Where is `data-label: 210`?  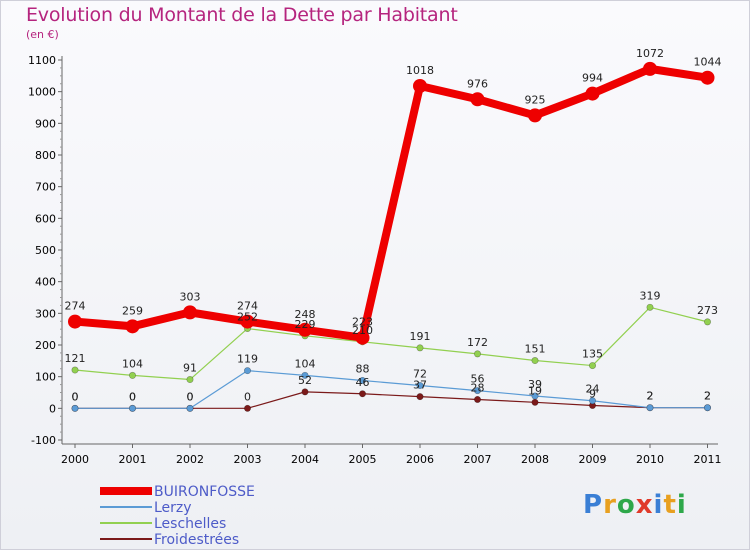 data-label: 210 is located at coordinates (362, 330).